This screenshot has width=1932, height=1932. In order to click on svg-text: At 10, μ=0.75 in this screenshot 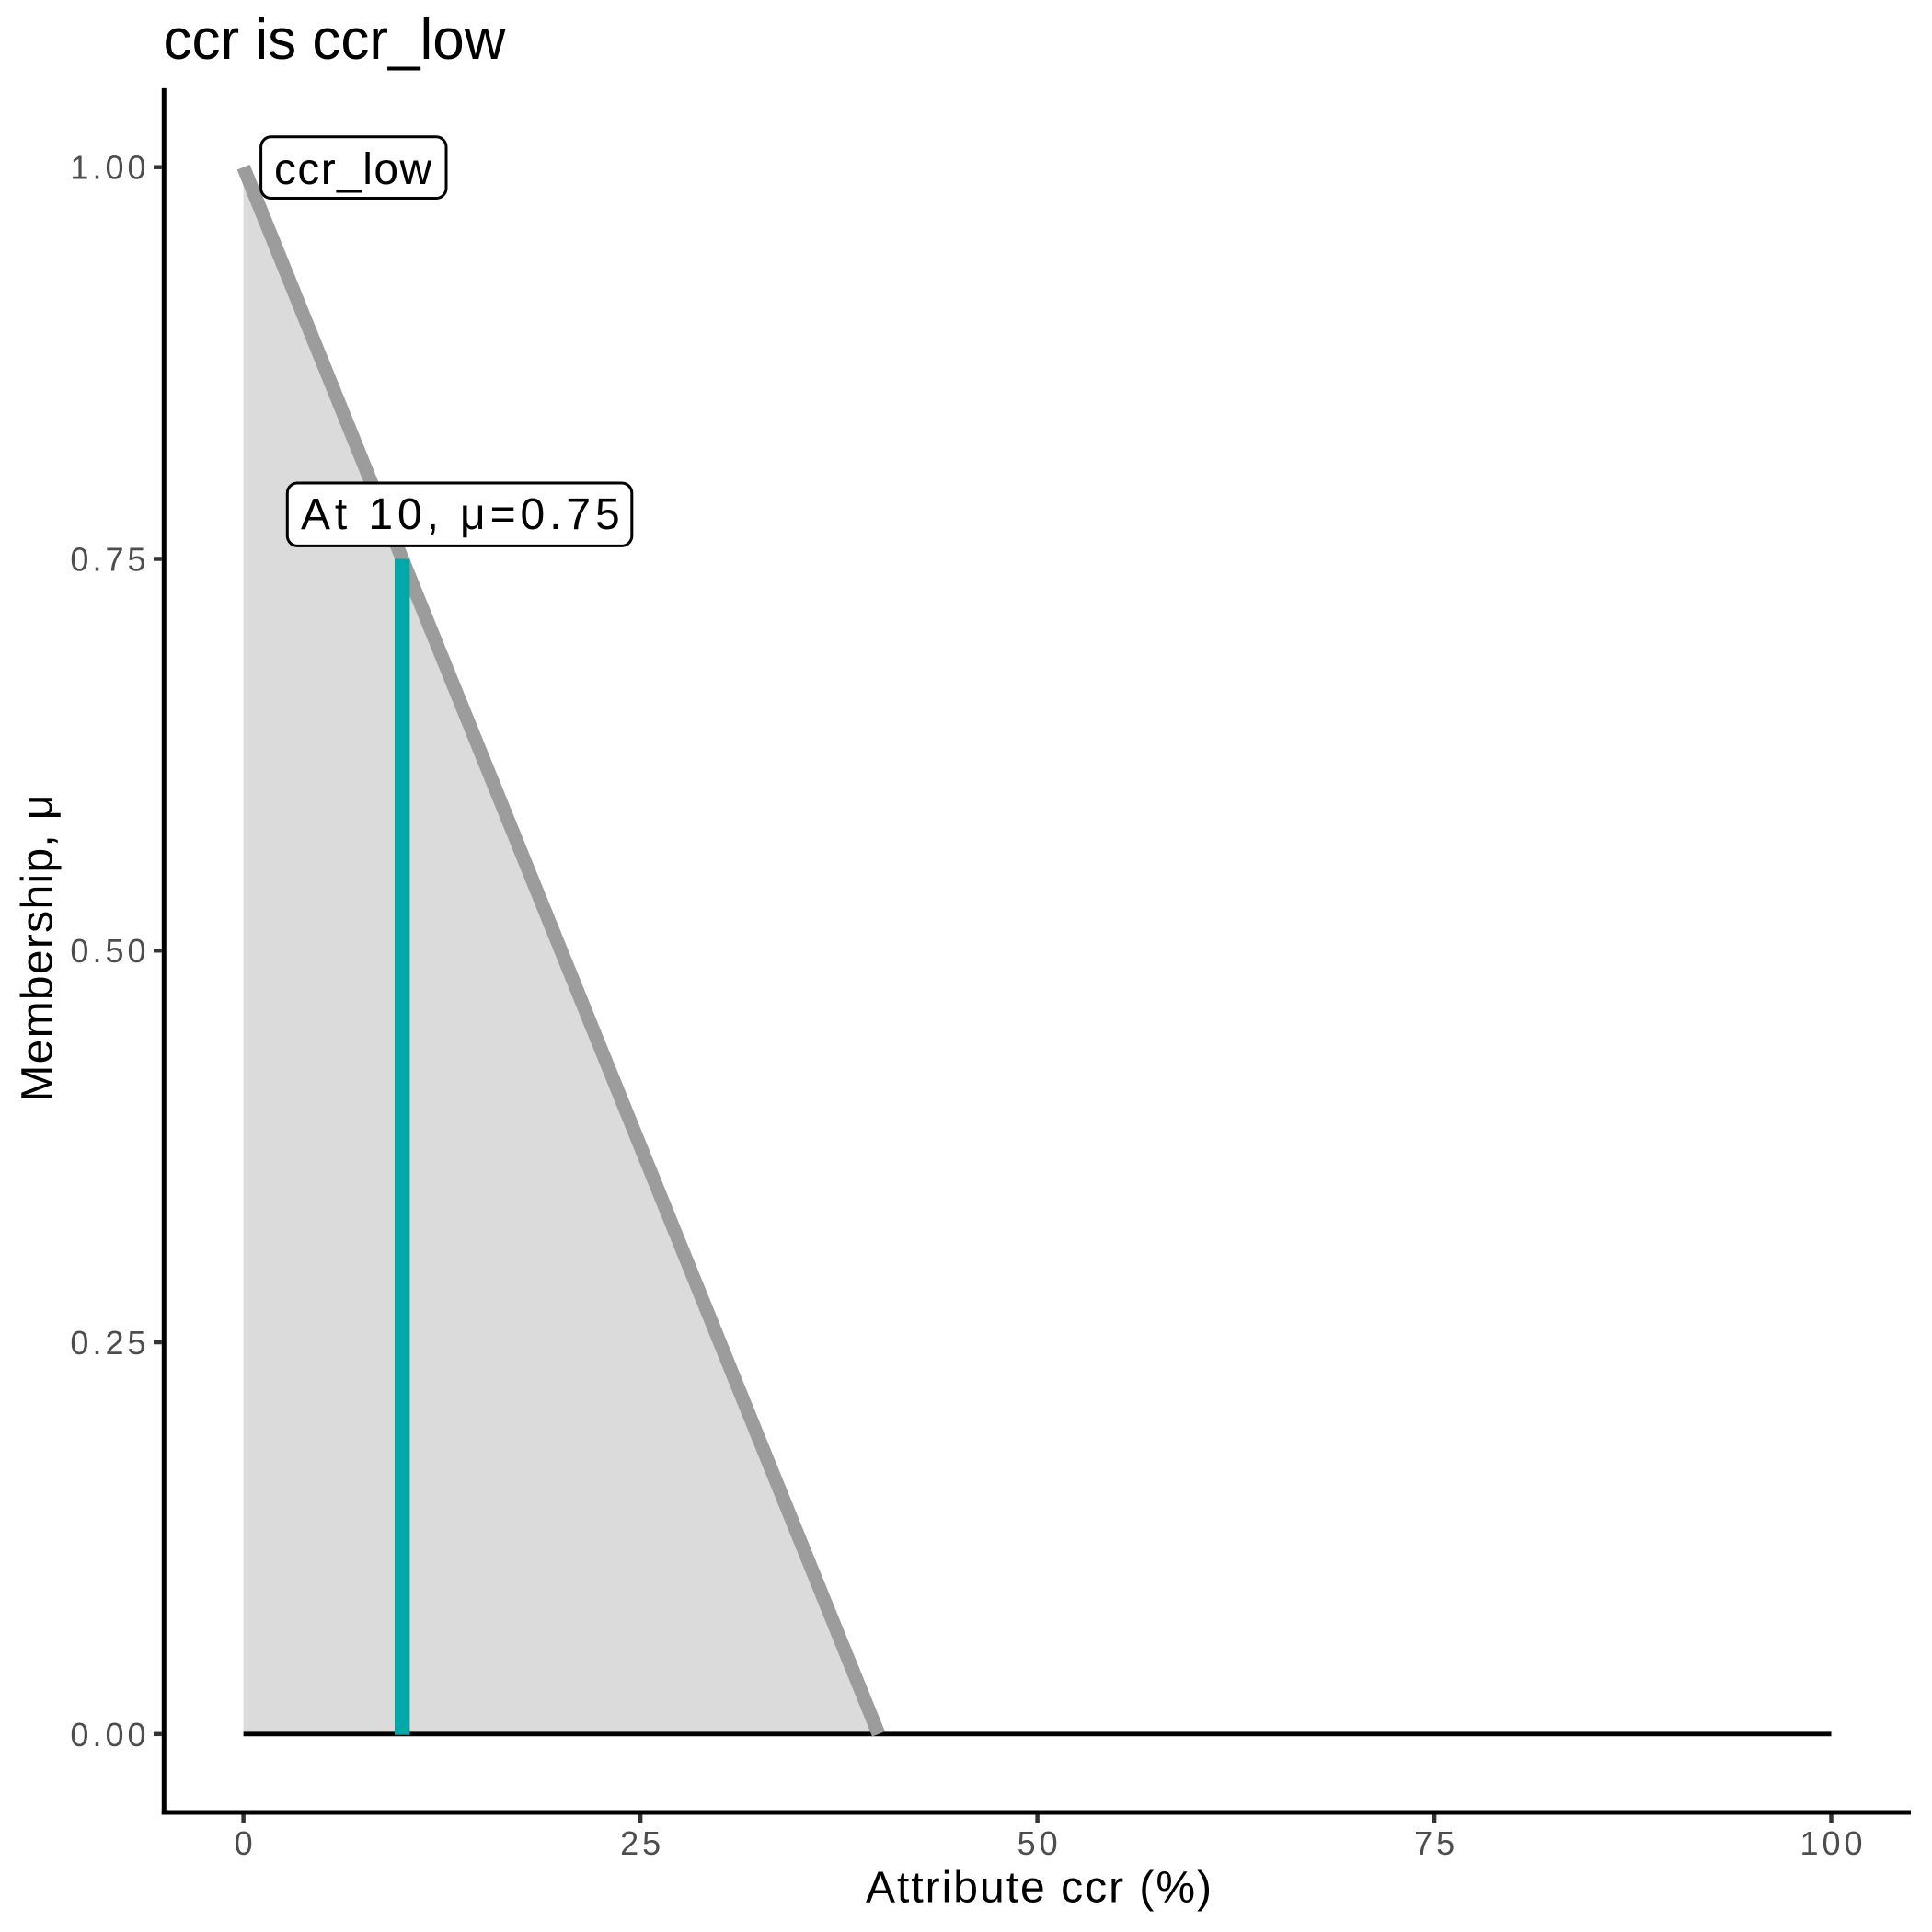, I will do `click(463, 514)`.